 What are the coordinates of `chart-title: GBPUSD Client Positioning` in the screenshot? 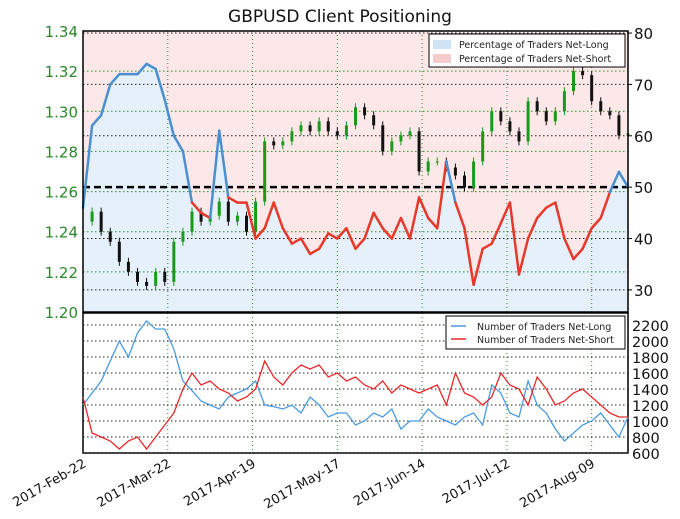 It's located at (340, 17).